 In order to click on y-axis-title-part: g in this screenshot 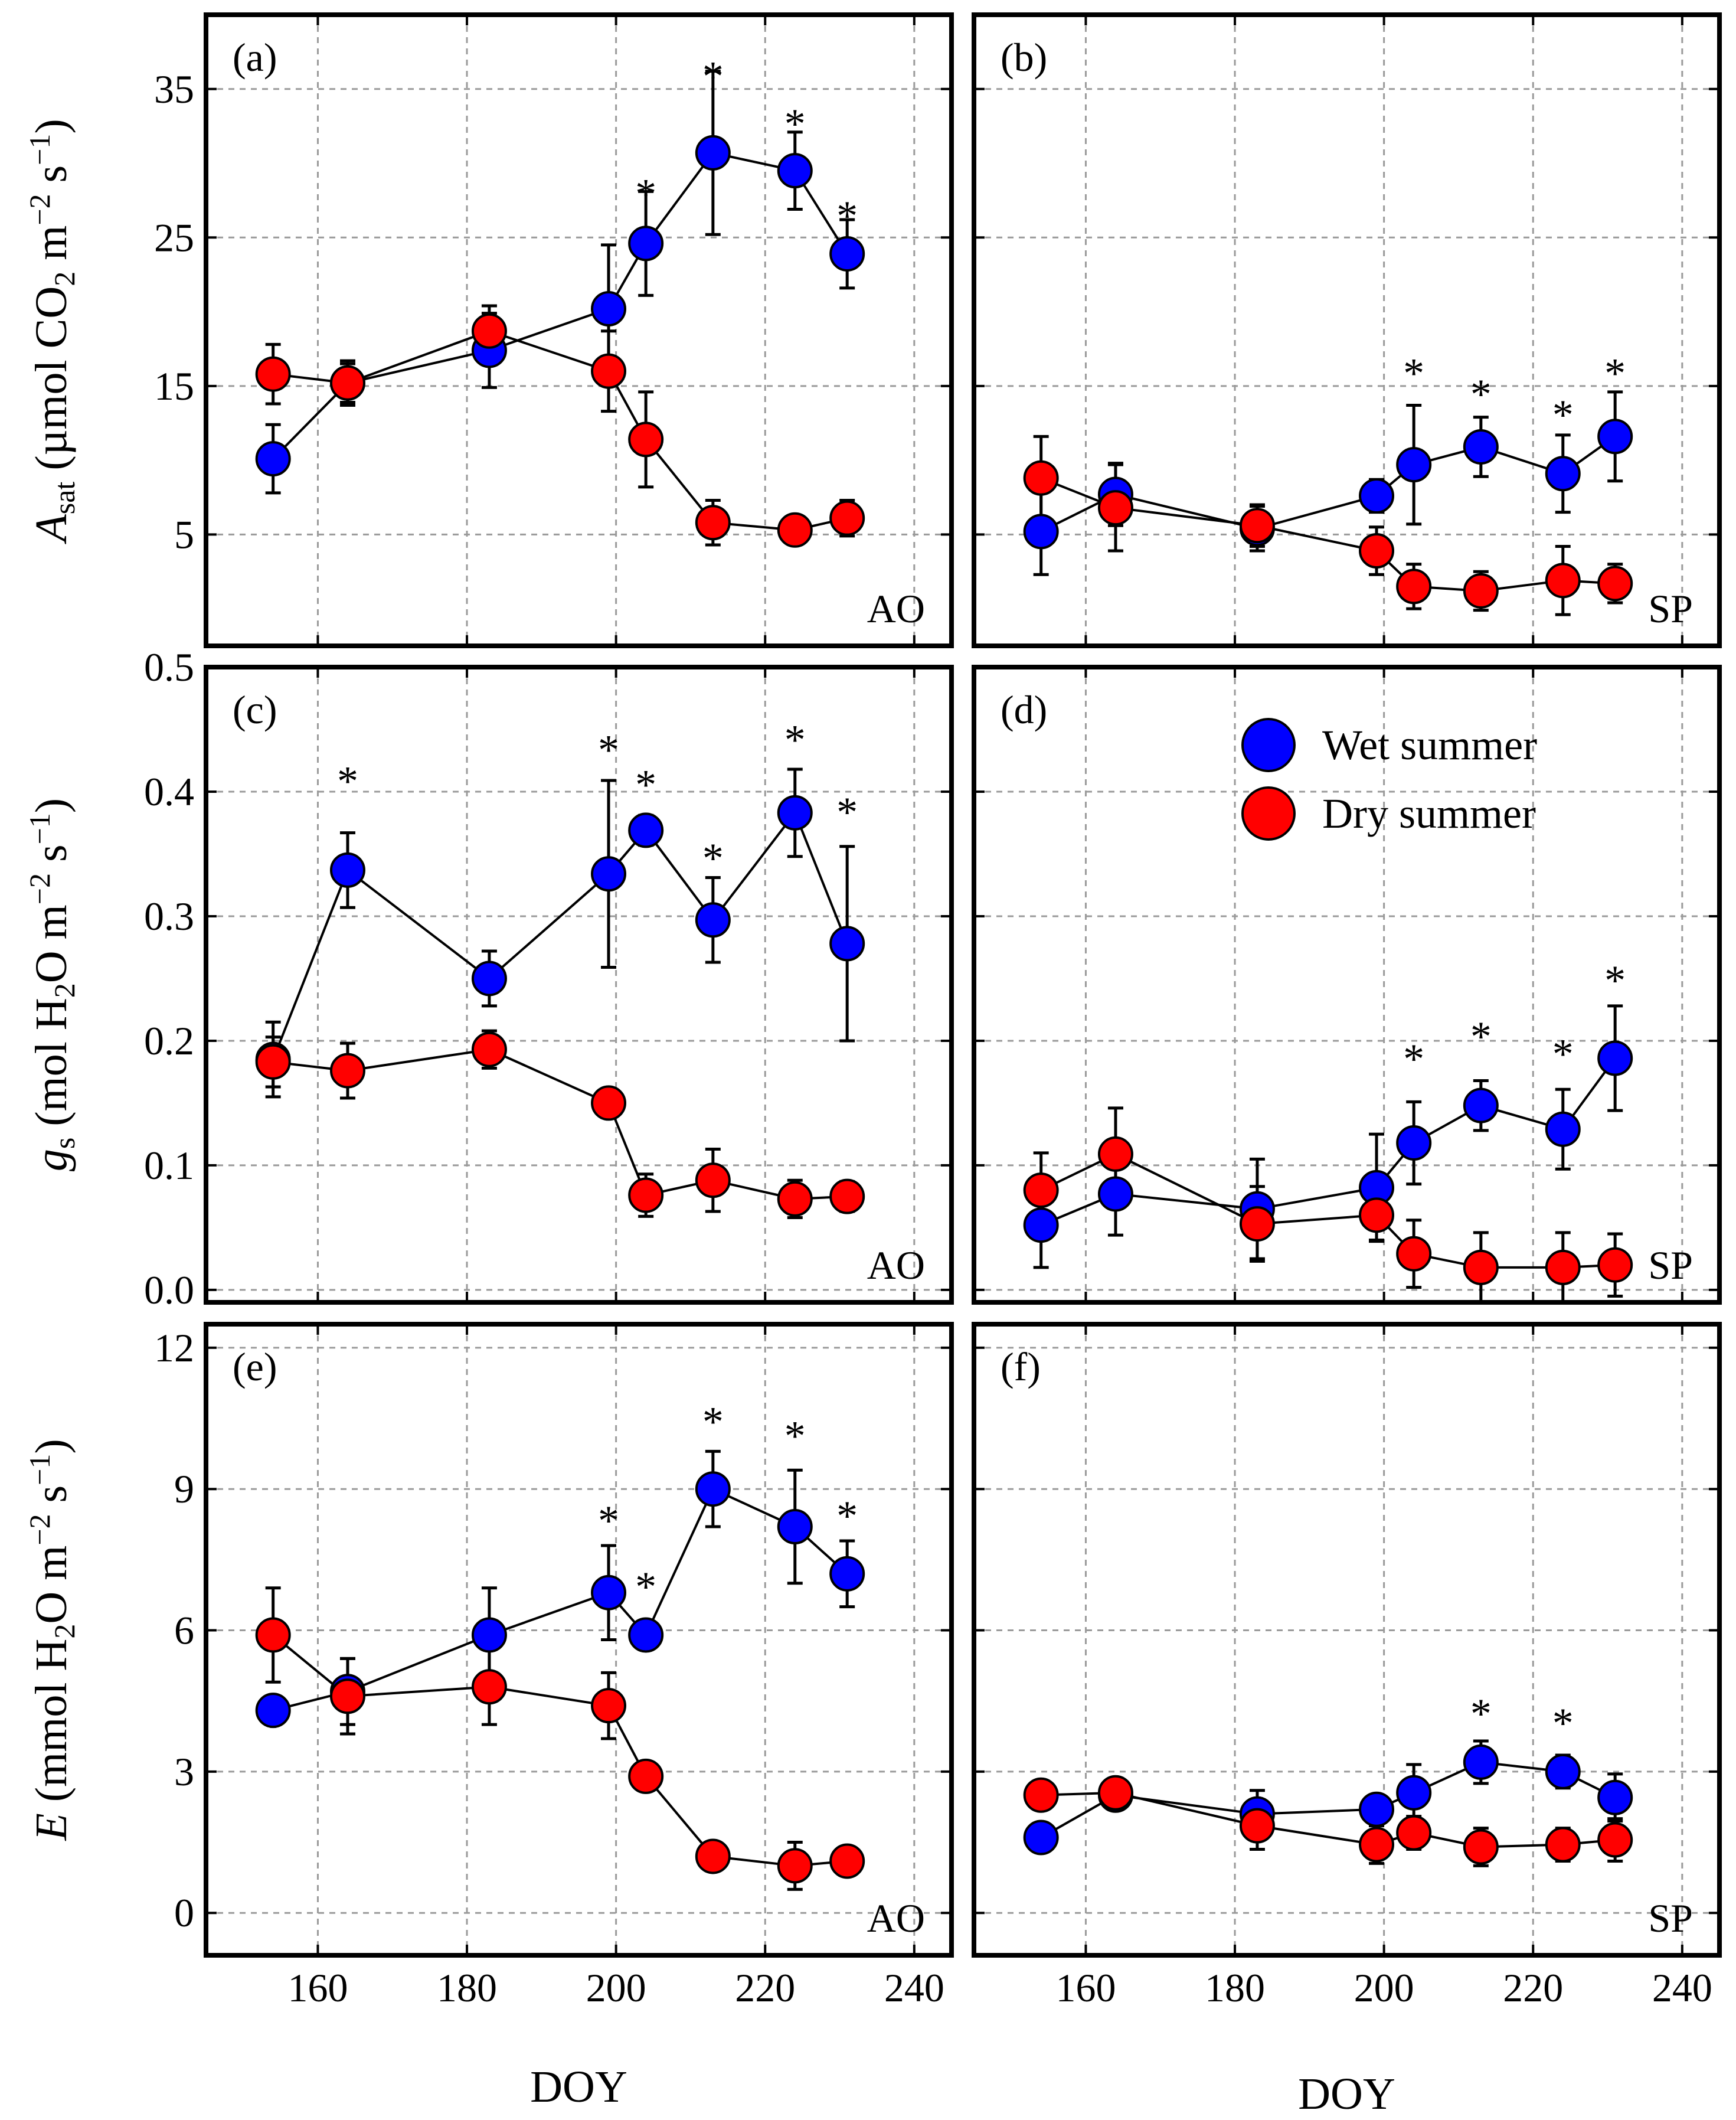, I will do `click(51, 1160)`.